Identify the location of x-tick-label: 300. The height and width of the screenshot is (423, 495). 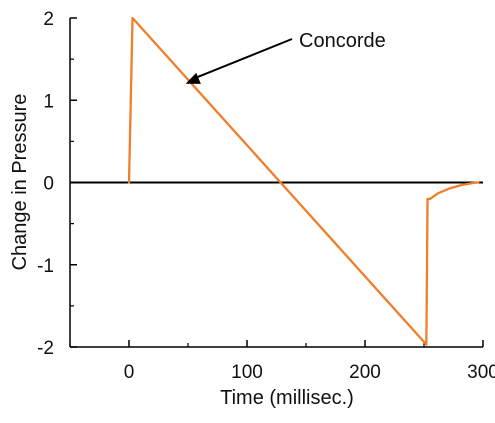
(481, 372).